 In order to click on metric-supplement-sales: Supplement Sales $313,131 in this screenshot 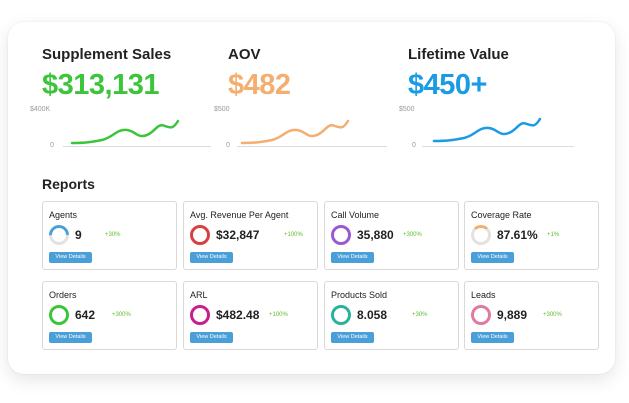, I will do `click(106, 74)`.